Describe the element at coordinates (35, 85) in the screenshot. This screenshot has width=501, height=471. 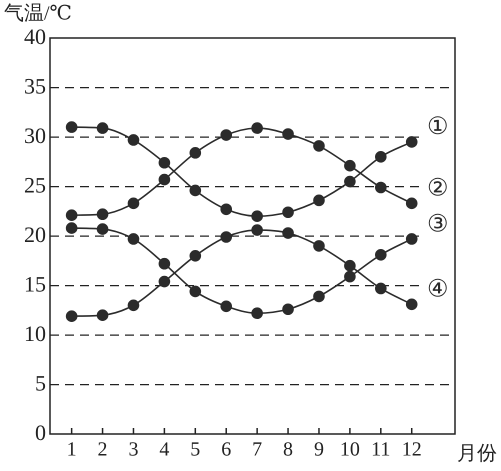
I see `y-tick-label: 35` at that location.